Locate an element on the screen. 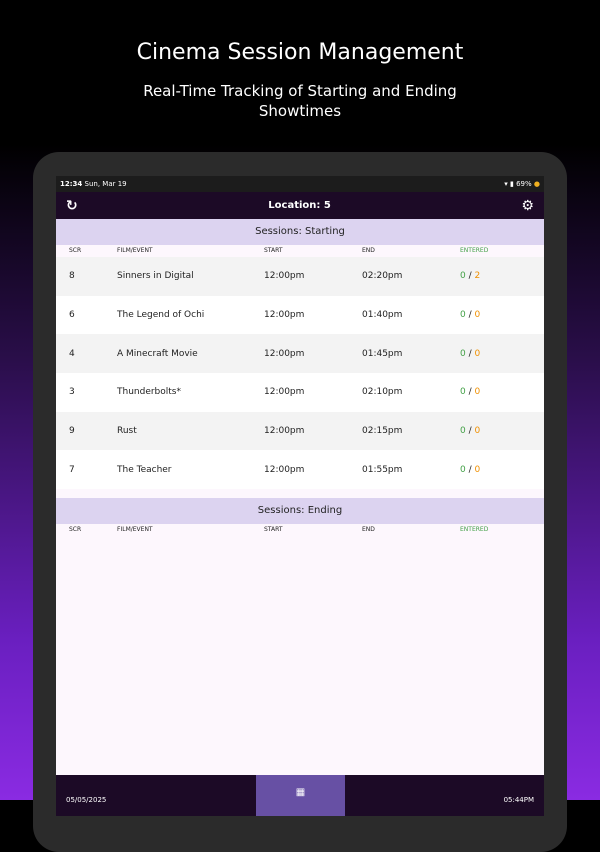  cell-scr: 8 is located at coordinates (72, 276).